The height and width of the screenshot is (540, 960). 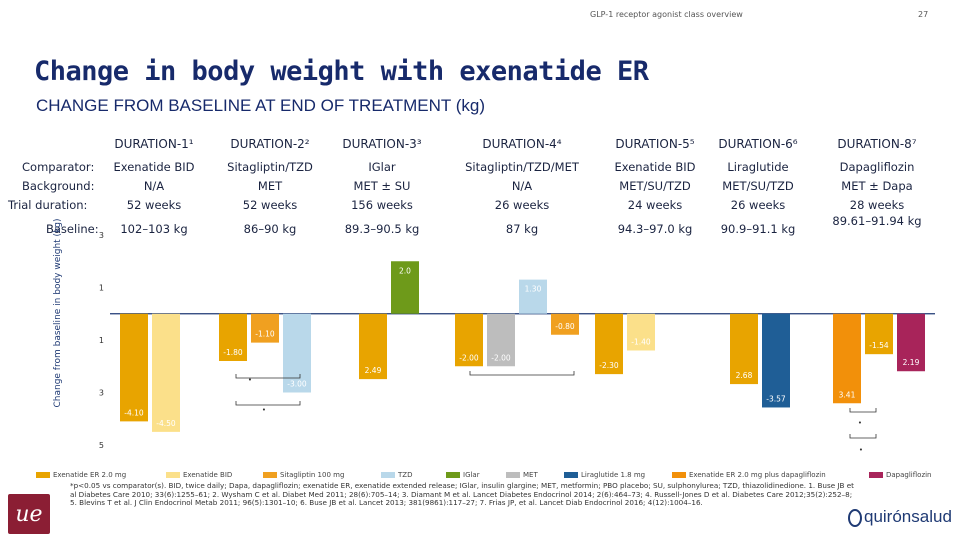 I want to click on table-cell-name: DURATION-4⁴, so click(x=522, y=144).